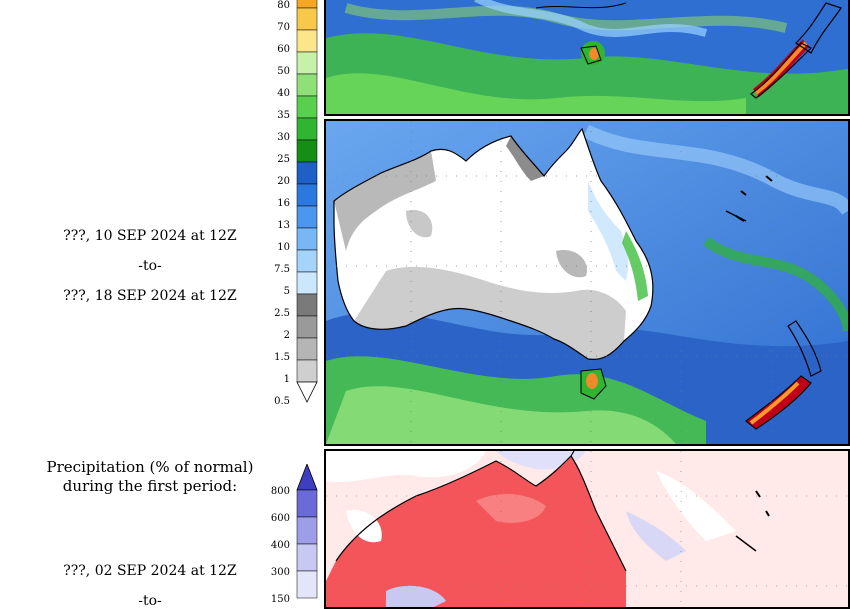 This screenshot has width=850, height=609. What do you see at coordinates (150, 296) in the screenshot?
I see `period-end-label: ???, 18 SEP 2024 at 12Z` at bounding box center [150, 296].